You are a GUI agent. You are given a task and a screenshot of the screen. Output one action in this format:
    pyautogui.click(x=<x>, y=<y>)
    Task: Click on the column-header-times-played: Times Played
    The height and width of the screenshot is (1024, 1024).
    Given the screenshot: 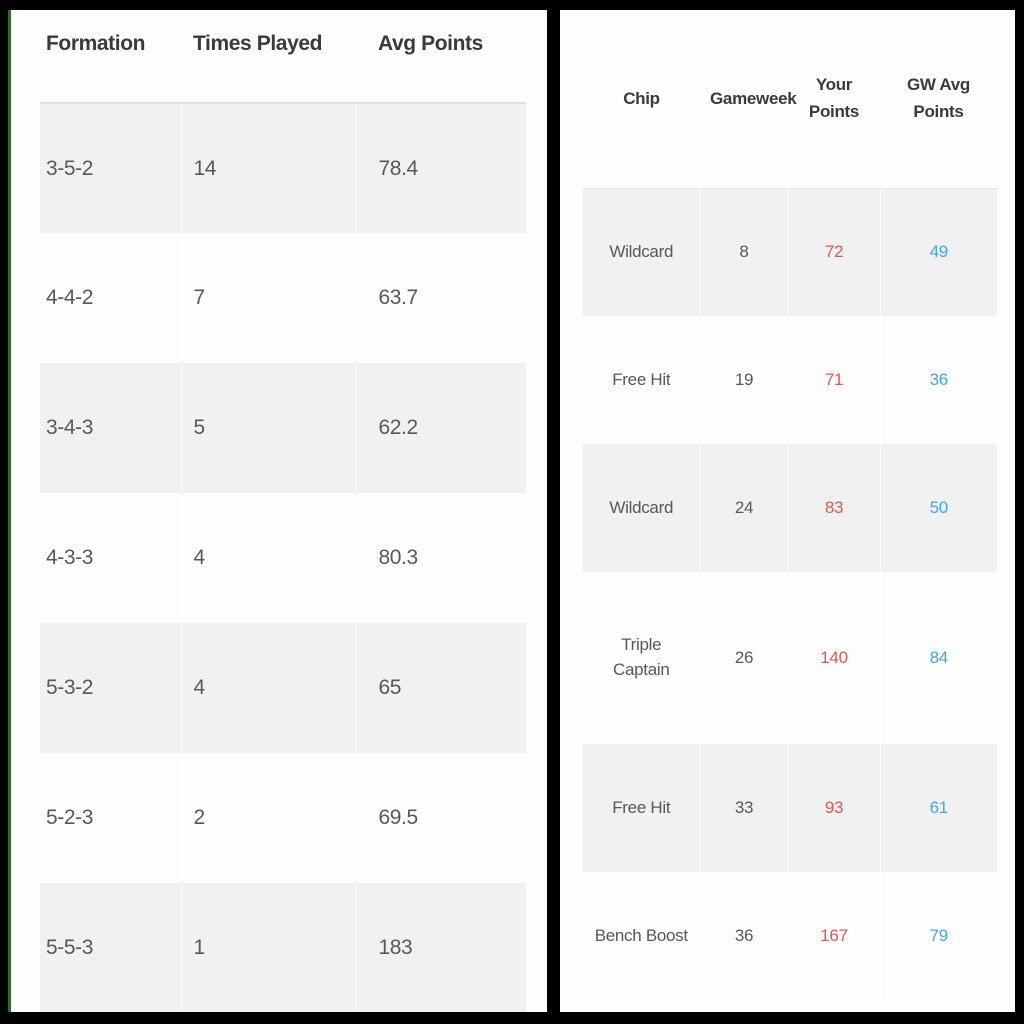 What is the action you would take?
    pyautogui.click(x=258, y=43)
    